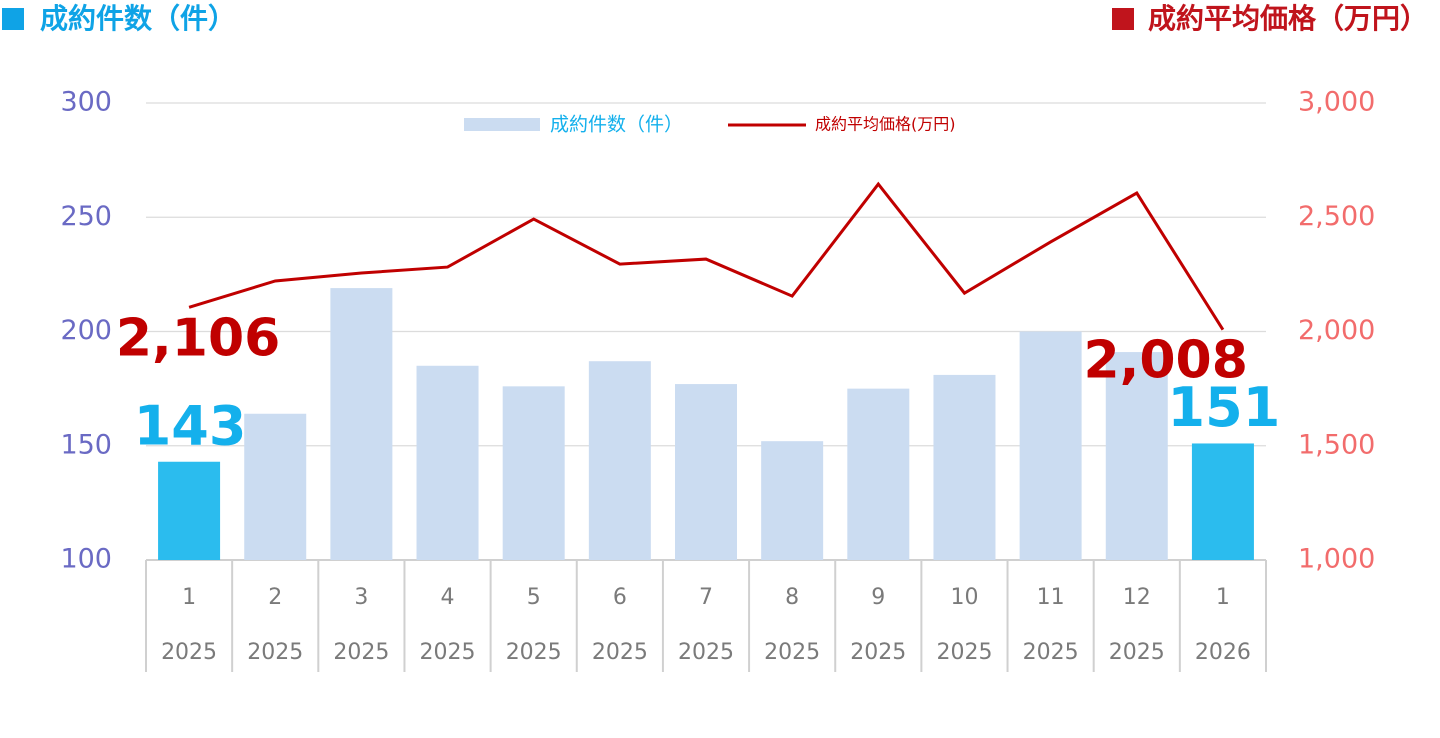 This screenshot has width=1440, height=738. Describe the element at coordinates (448, 597) in the screenshot. I see `x-tick-label: 4` at that location.